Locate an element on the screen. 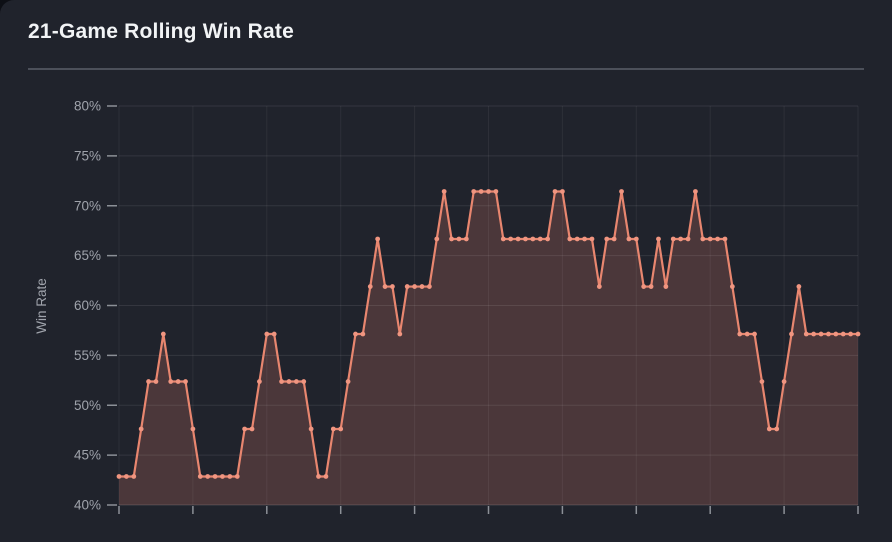 This screenshot has width=892, height=542. y-axis-tick-label: 60% is located at coordinates (87, 305).